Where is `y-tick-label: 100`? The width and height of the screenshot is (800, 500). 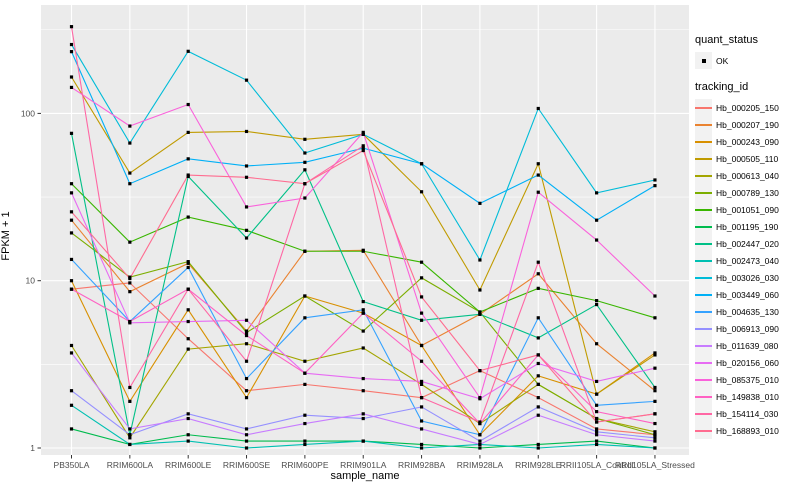 y-tick-label: 100 is located at coordinates (28, 113).